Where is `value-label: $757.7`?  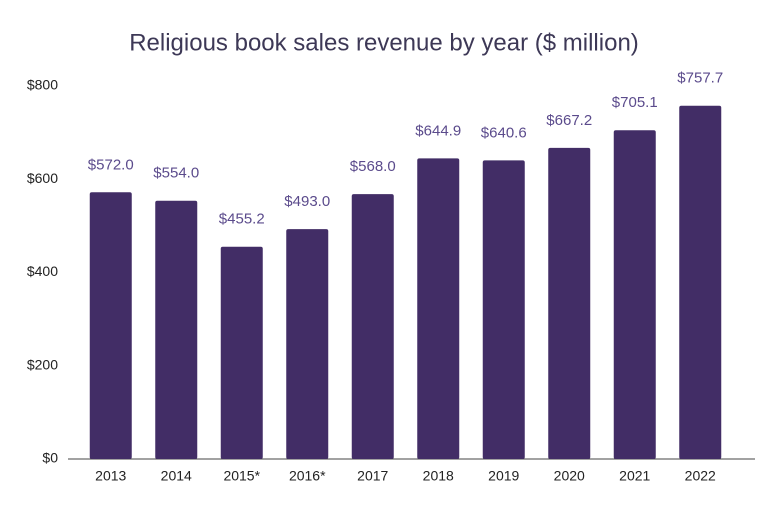
value-label: $757.7 is located at coordinates (700, 78).